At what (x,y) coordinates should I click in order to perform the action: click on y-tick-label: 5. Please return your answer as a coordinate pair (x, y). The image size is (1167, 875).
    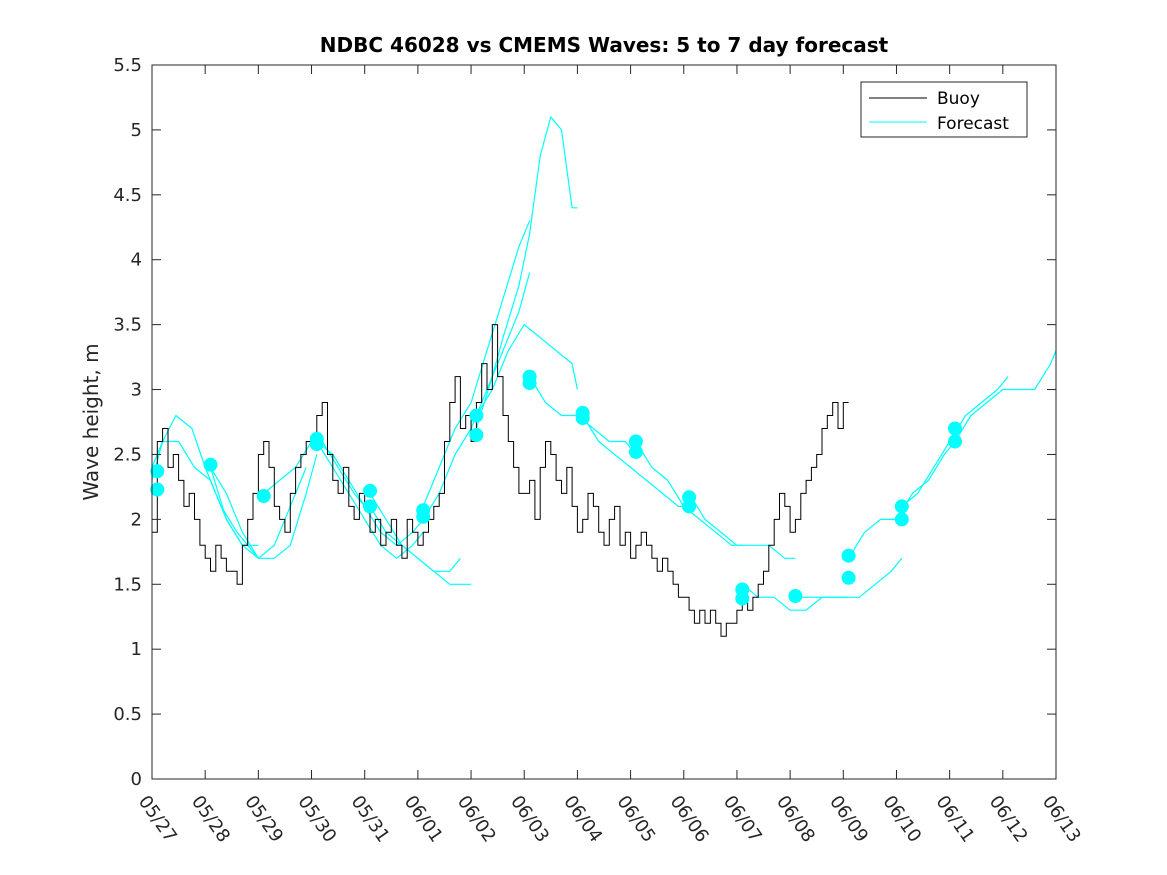
    Looking at the image, I should click on (136, 130).